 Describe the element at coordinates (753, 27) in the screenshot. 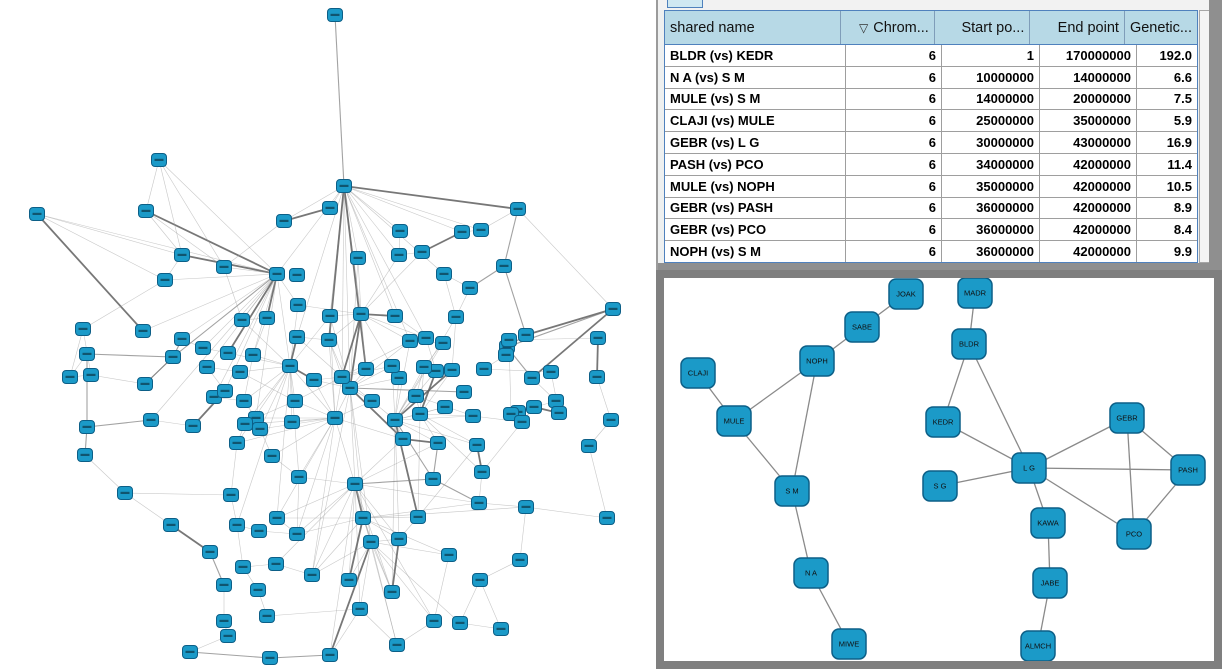

I see `column-header-shared-name: shared name` at that location.